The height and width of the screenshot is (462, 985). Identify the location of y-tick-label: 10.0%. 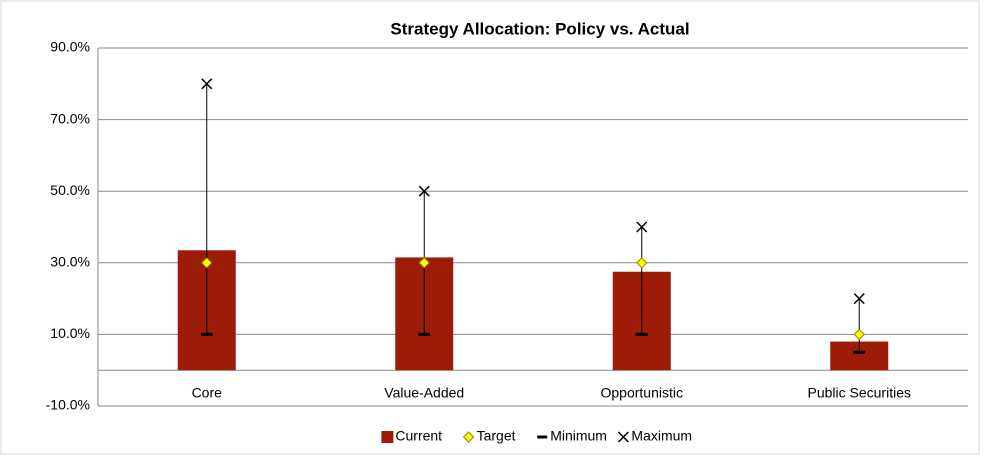
(70, 333).